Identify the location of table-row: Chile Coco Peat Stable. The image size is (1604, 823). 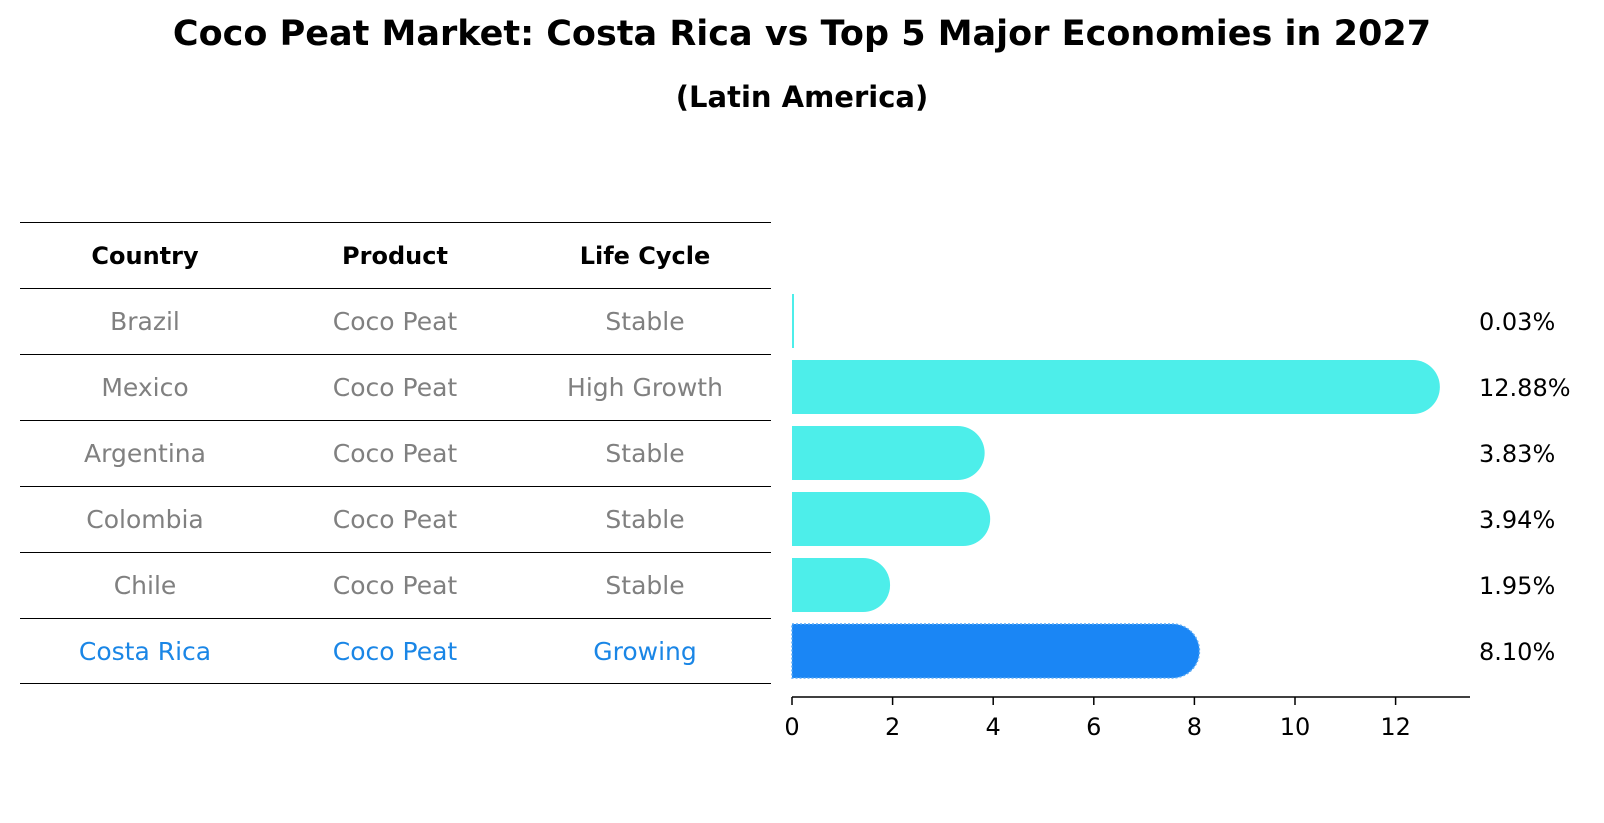
(395, 585).